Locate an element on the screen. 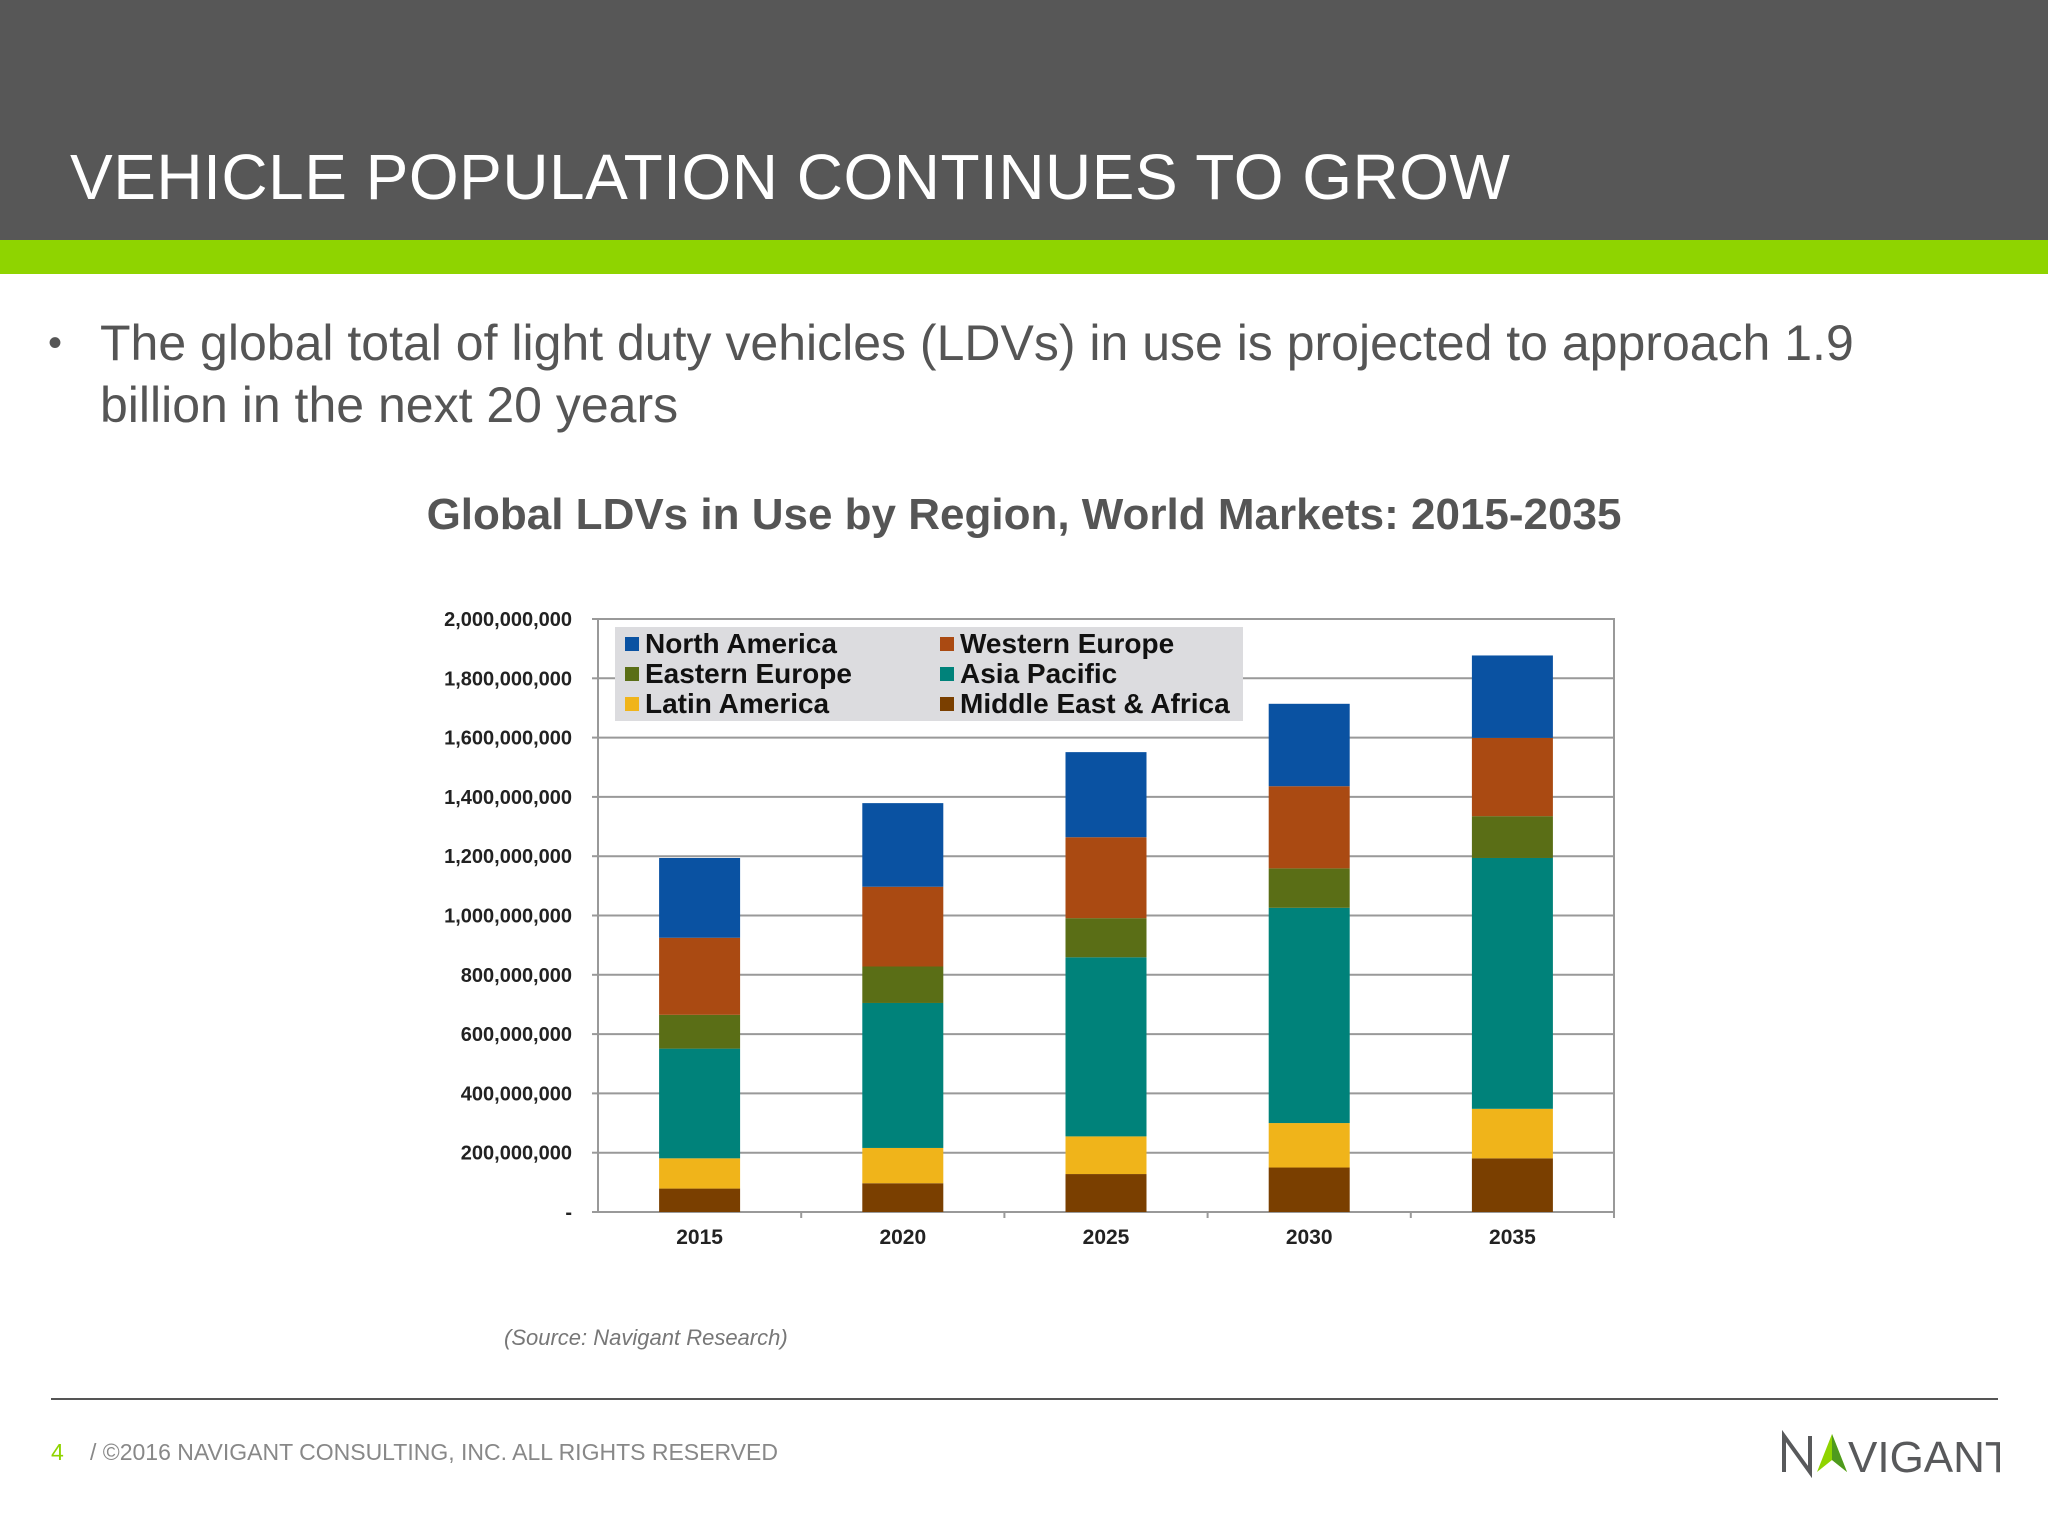  source-note: (Source: Navigant Research) is located at coordinates (646, 1337).